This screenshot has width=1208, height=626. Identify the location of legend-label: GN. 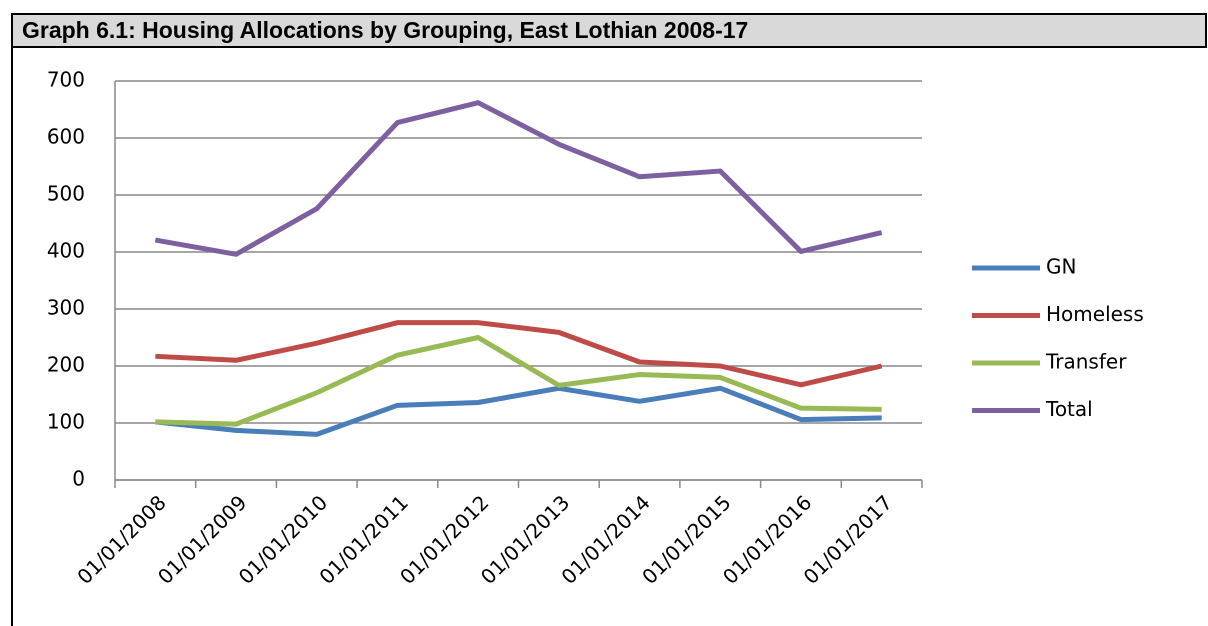
(1061, 267).